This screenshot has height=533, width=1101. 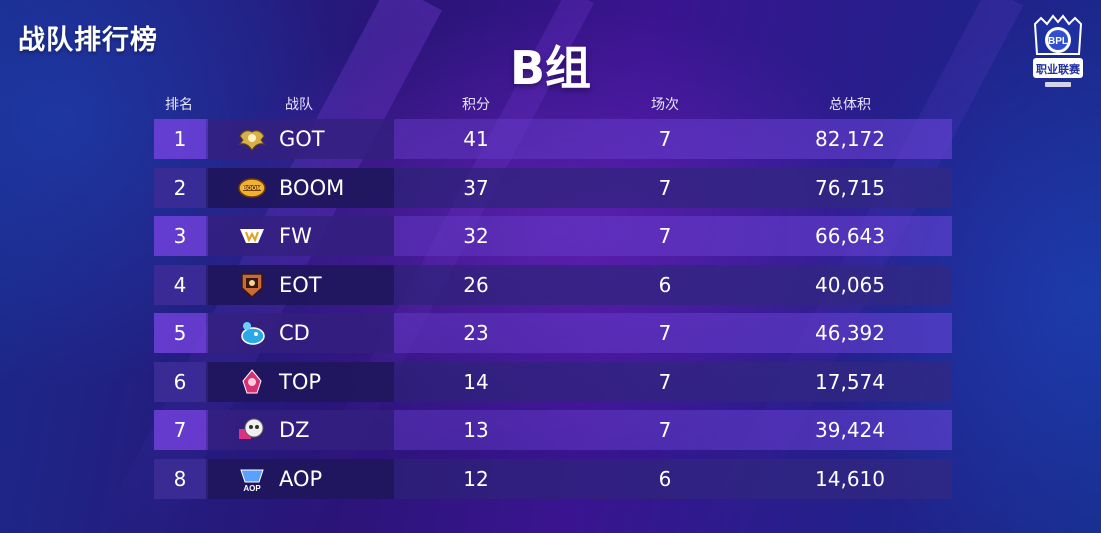 What do you see at coordinates (476, 236) in the screenshot?
I see `points-value: 32` at bounding box center [476, 236].